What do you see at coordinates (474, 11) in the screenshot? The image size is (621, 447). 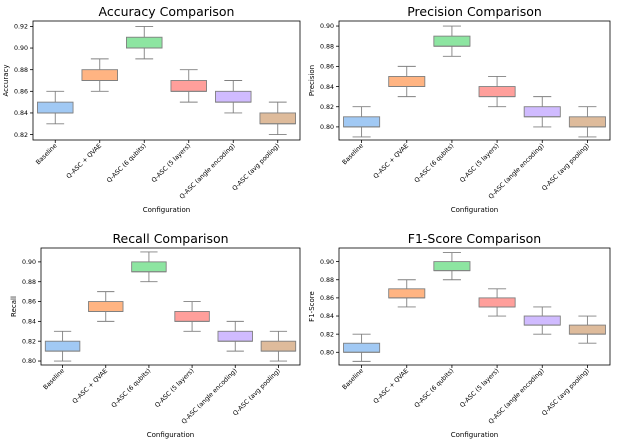 I see `subplot-title: Precision Comparison` at bounding box center [474, 11].